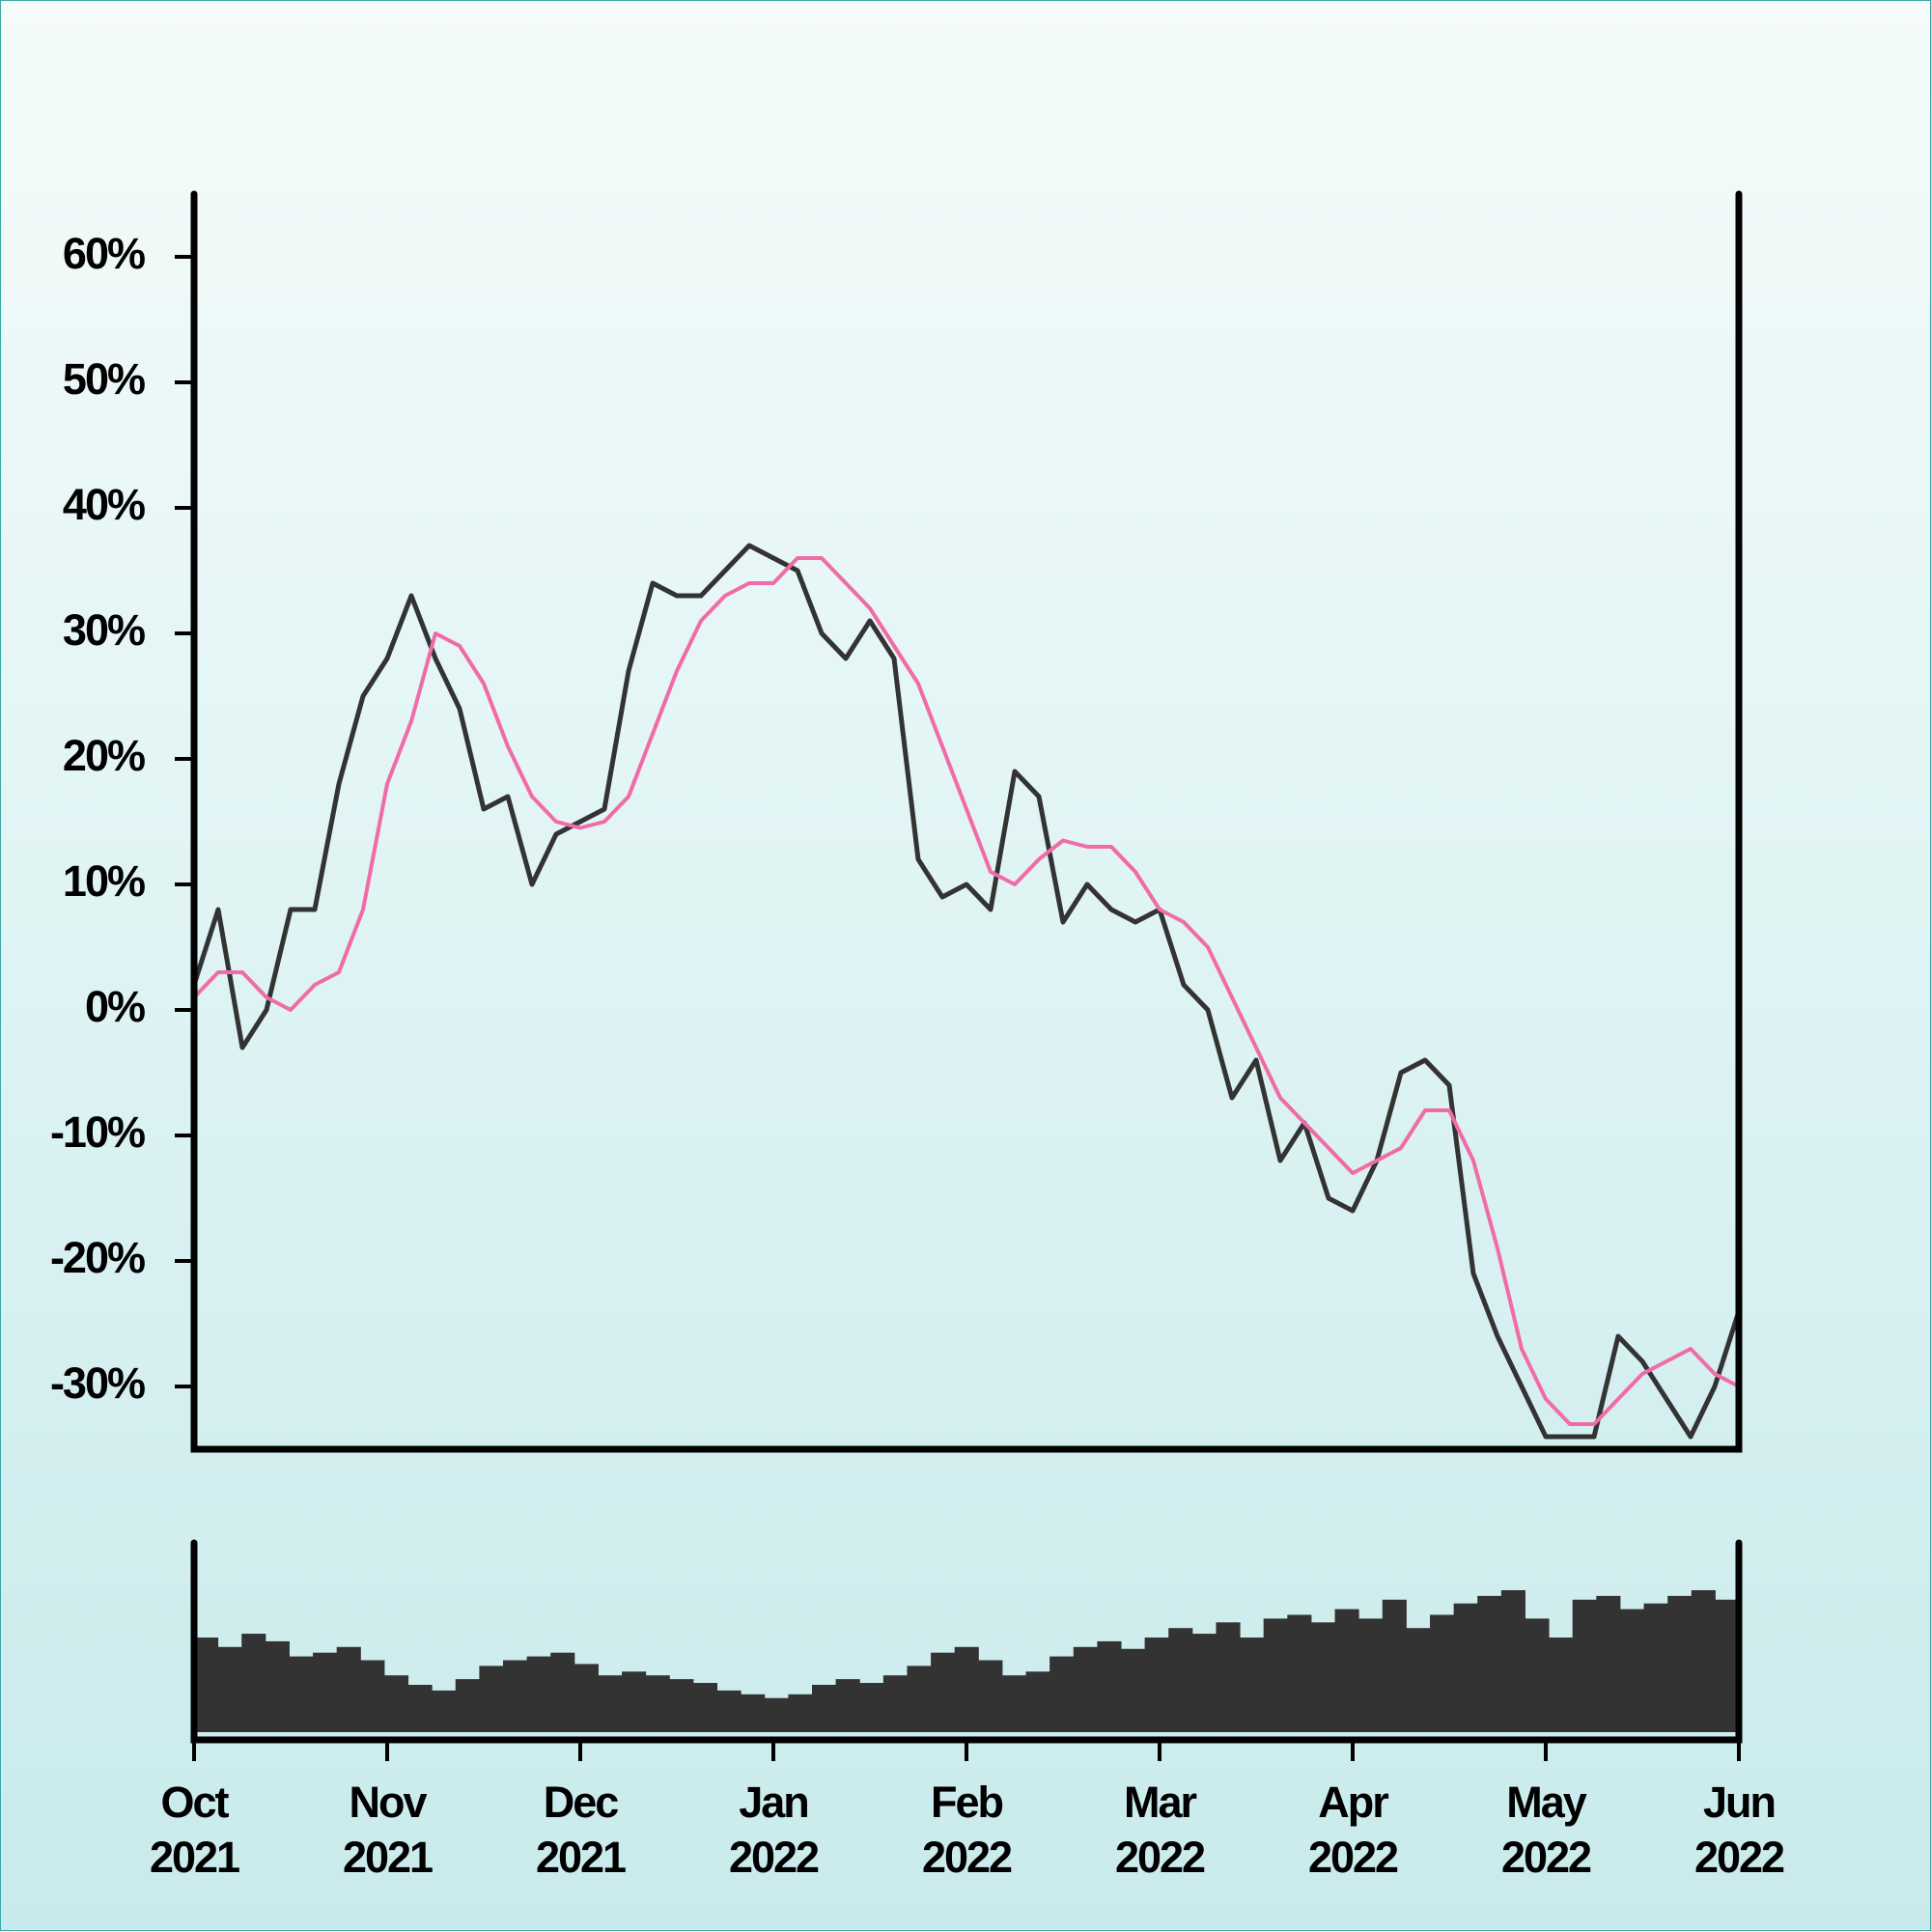  What do you see at coordinates (97, 1383) in the screenshot?
I see `y-tick-label: -30%` at bounding box center [97, 1383].